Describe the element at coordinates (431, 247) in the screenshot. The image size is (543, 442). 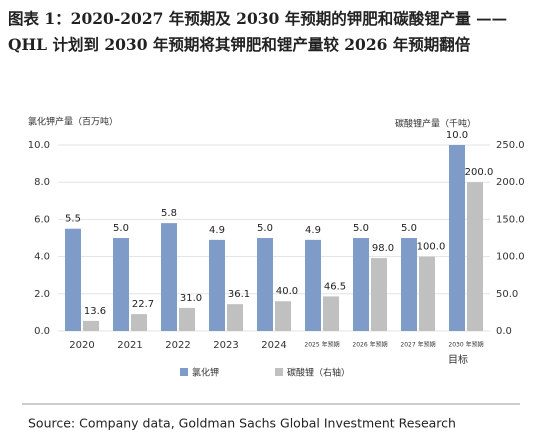
I see `value-label: 100.0` at that location.